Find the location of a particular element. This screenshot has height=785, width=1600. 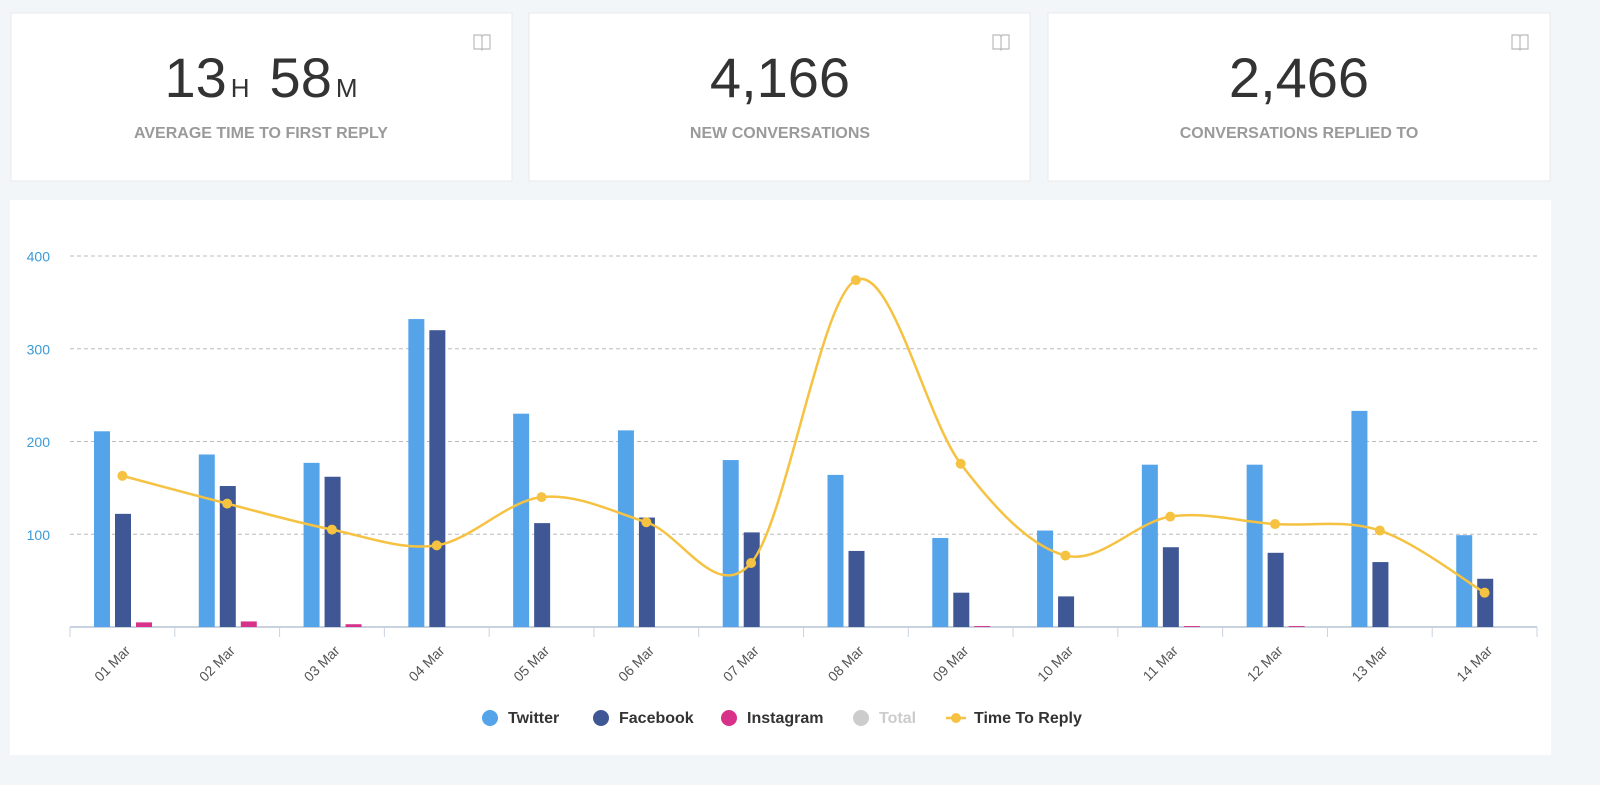

kpi-value: 4,166 is located at coordinates (780, 77).